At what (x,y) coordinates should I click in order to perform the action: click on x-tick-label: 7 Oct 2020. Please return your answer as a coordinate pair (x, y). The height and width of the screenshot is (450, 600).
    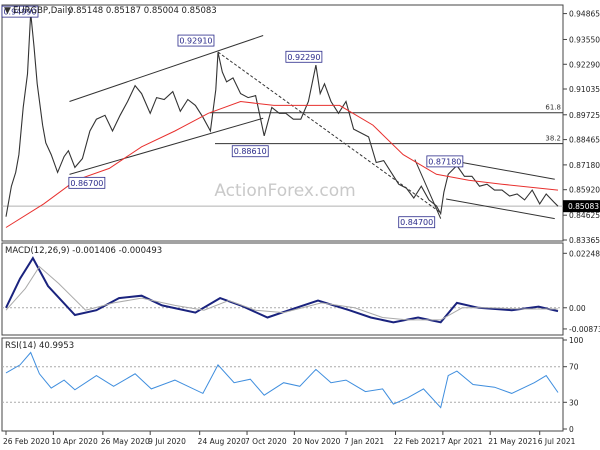
    Looking at the image, I should click on (266, 441).